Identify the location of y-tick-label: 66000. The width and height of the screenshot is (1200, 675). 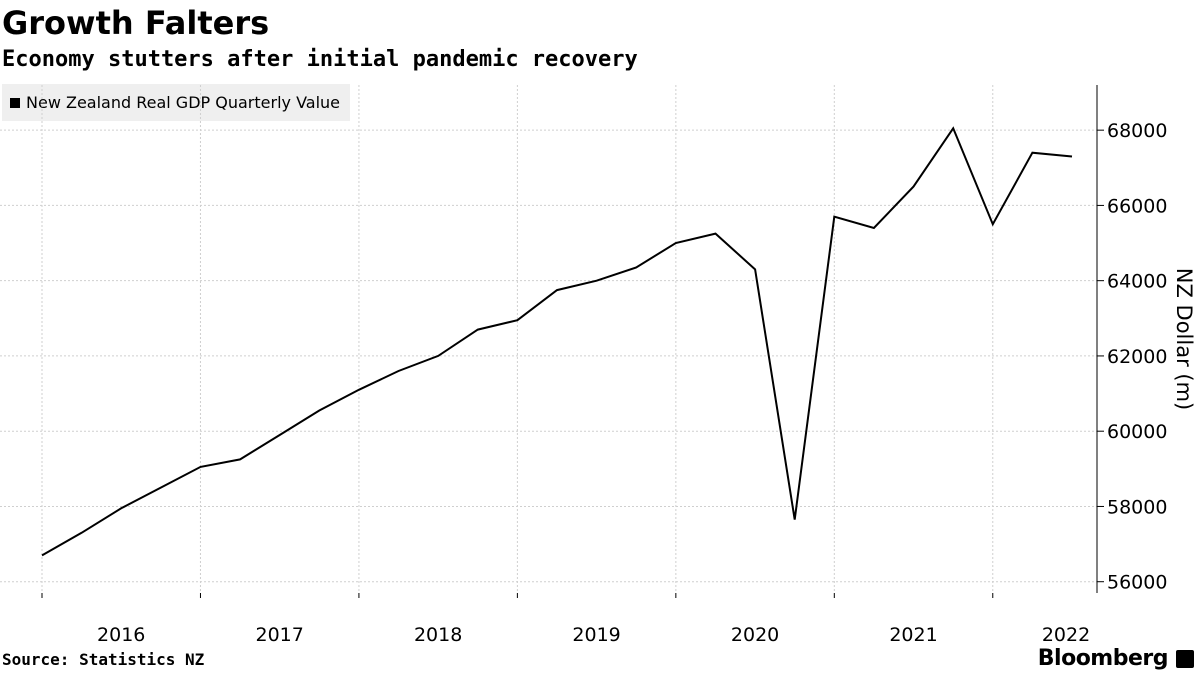
(1137, 206).